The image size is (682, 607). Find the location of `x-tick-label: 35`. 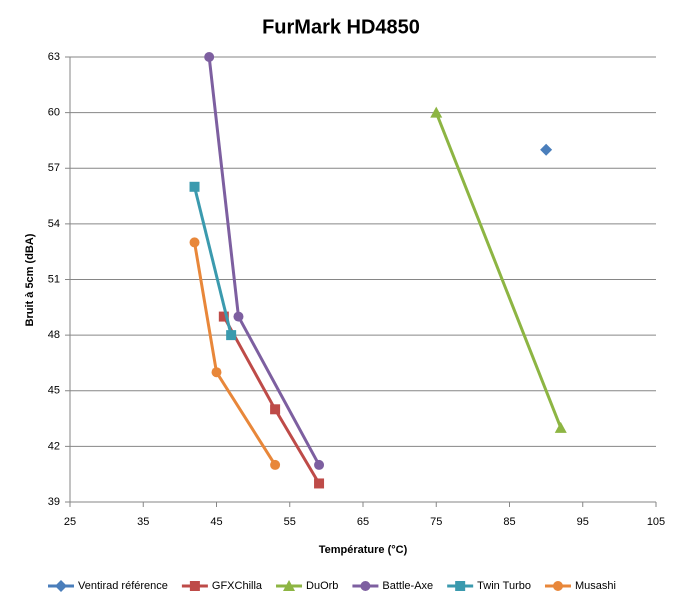

x-tick-label: 35 is located at coordinates (143, 522).